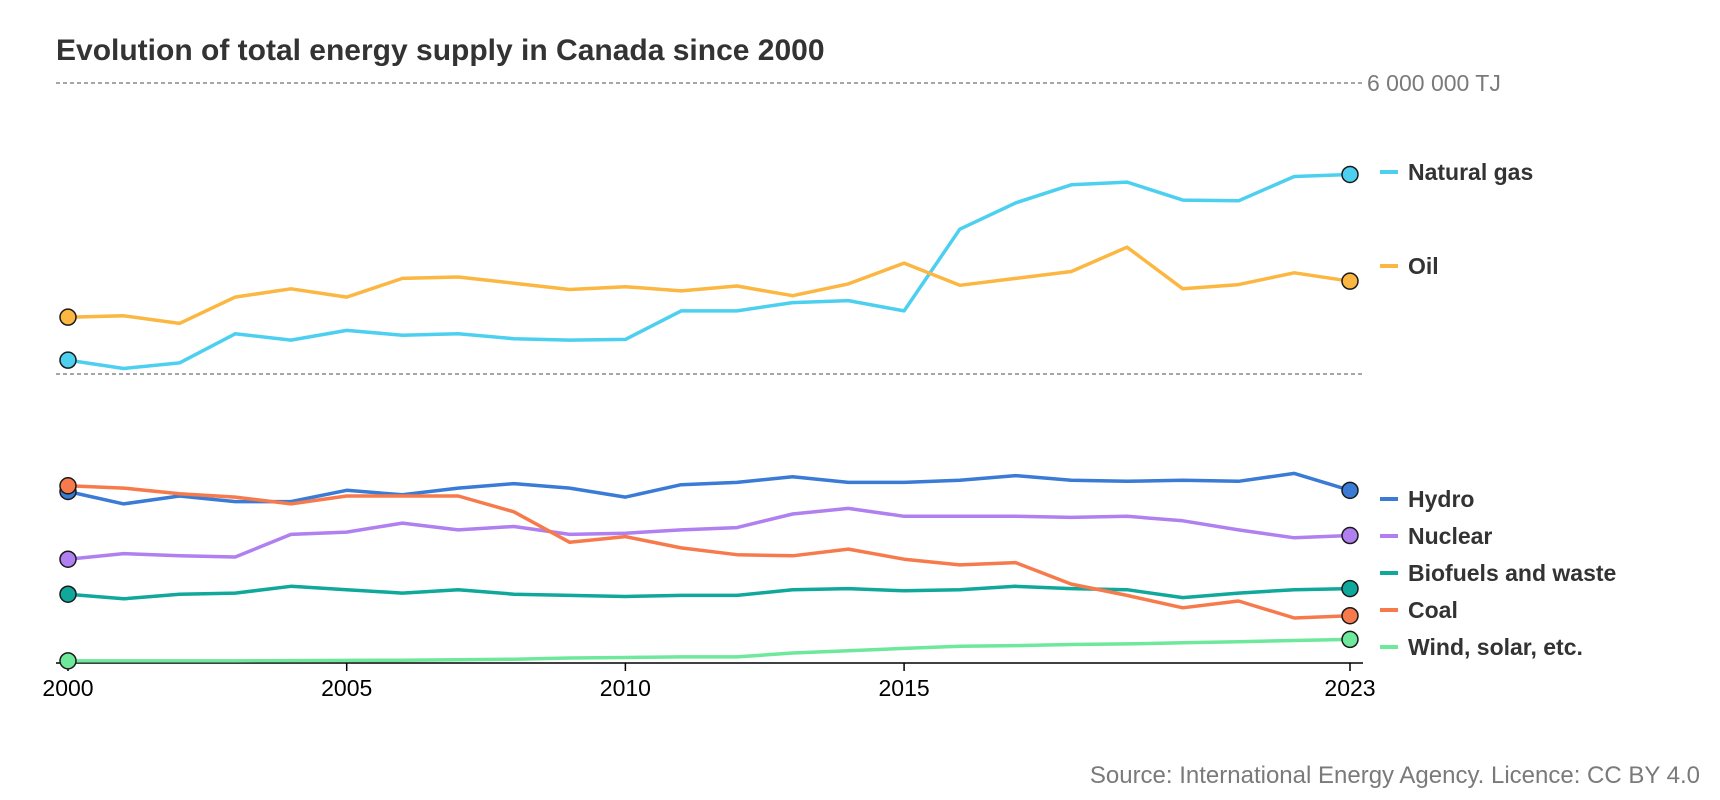 Image resolution: width=1720 pixels, height=800 pixels. I want to click on point-start-wind-solar-etc, so click(68, 661).